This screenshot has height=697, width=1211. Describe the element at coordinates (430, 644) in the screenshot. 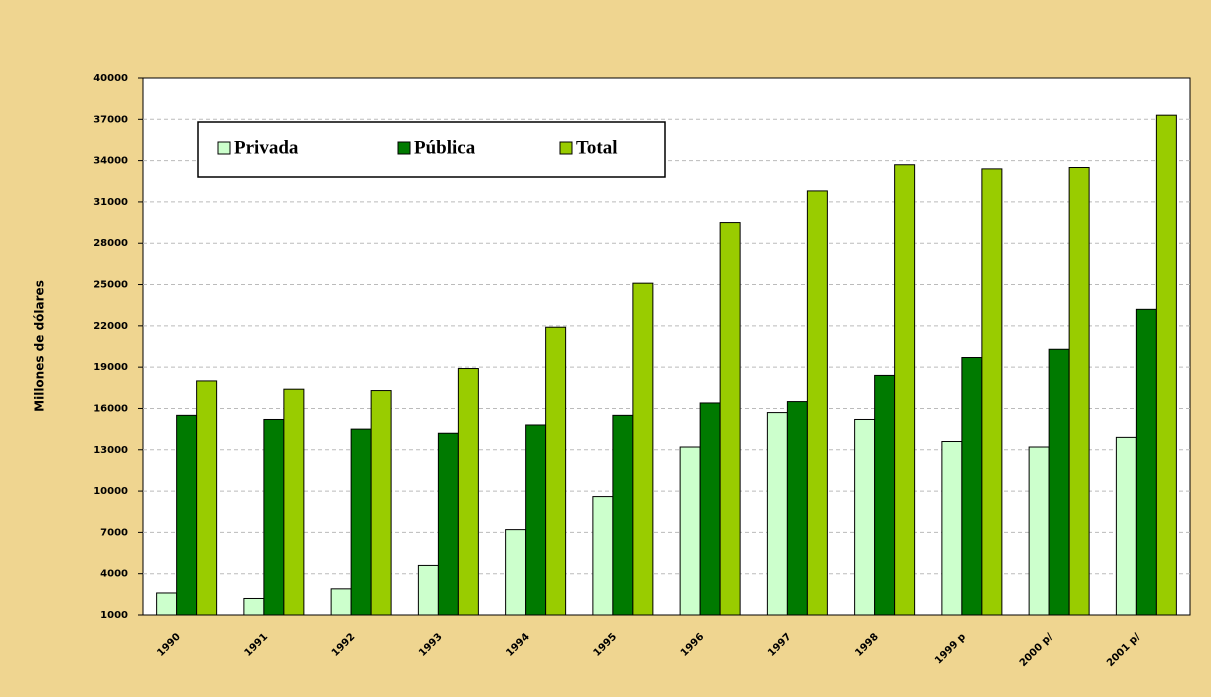

I see `x-tick-label: 1993` at that location.